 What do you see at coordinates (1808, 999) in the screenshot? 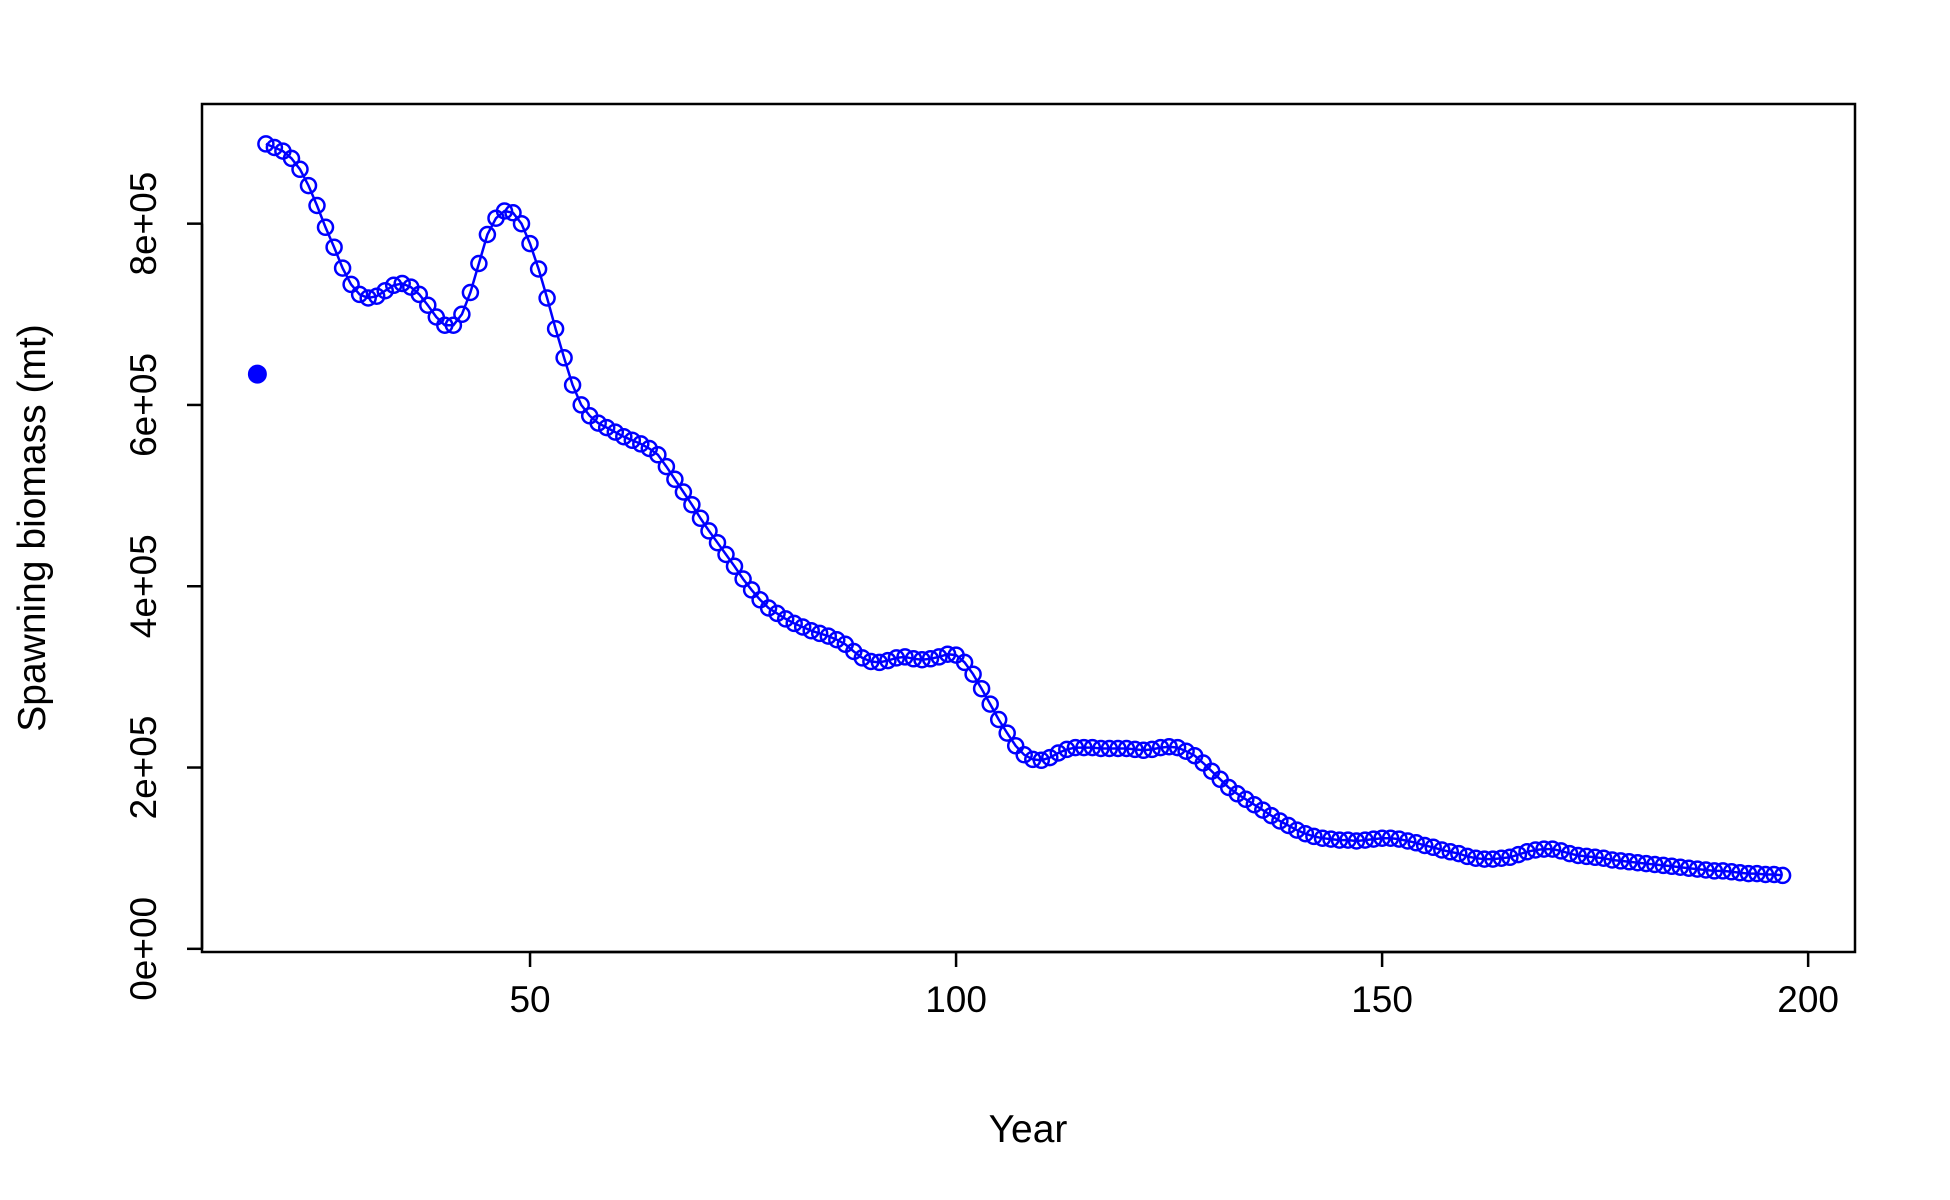
I see `x-tick-label: 200` at bounding box center [1808, 999].